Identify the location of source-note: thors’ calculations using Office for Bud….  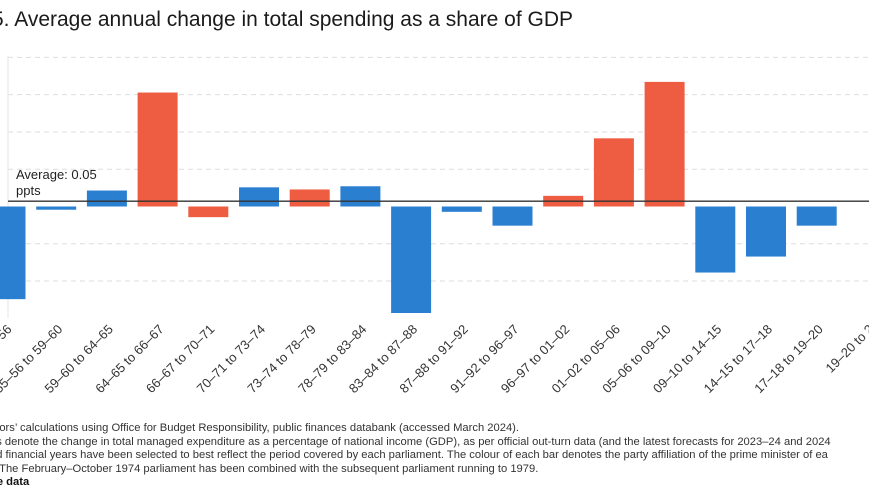
(259, 428).